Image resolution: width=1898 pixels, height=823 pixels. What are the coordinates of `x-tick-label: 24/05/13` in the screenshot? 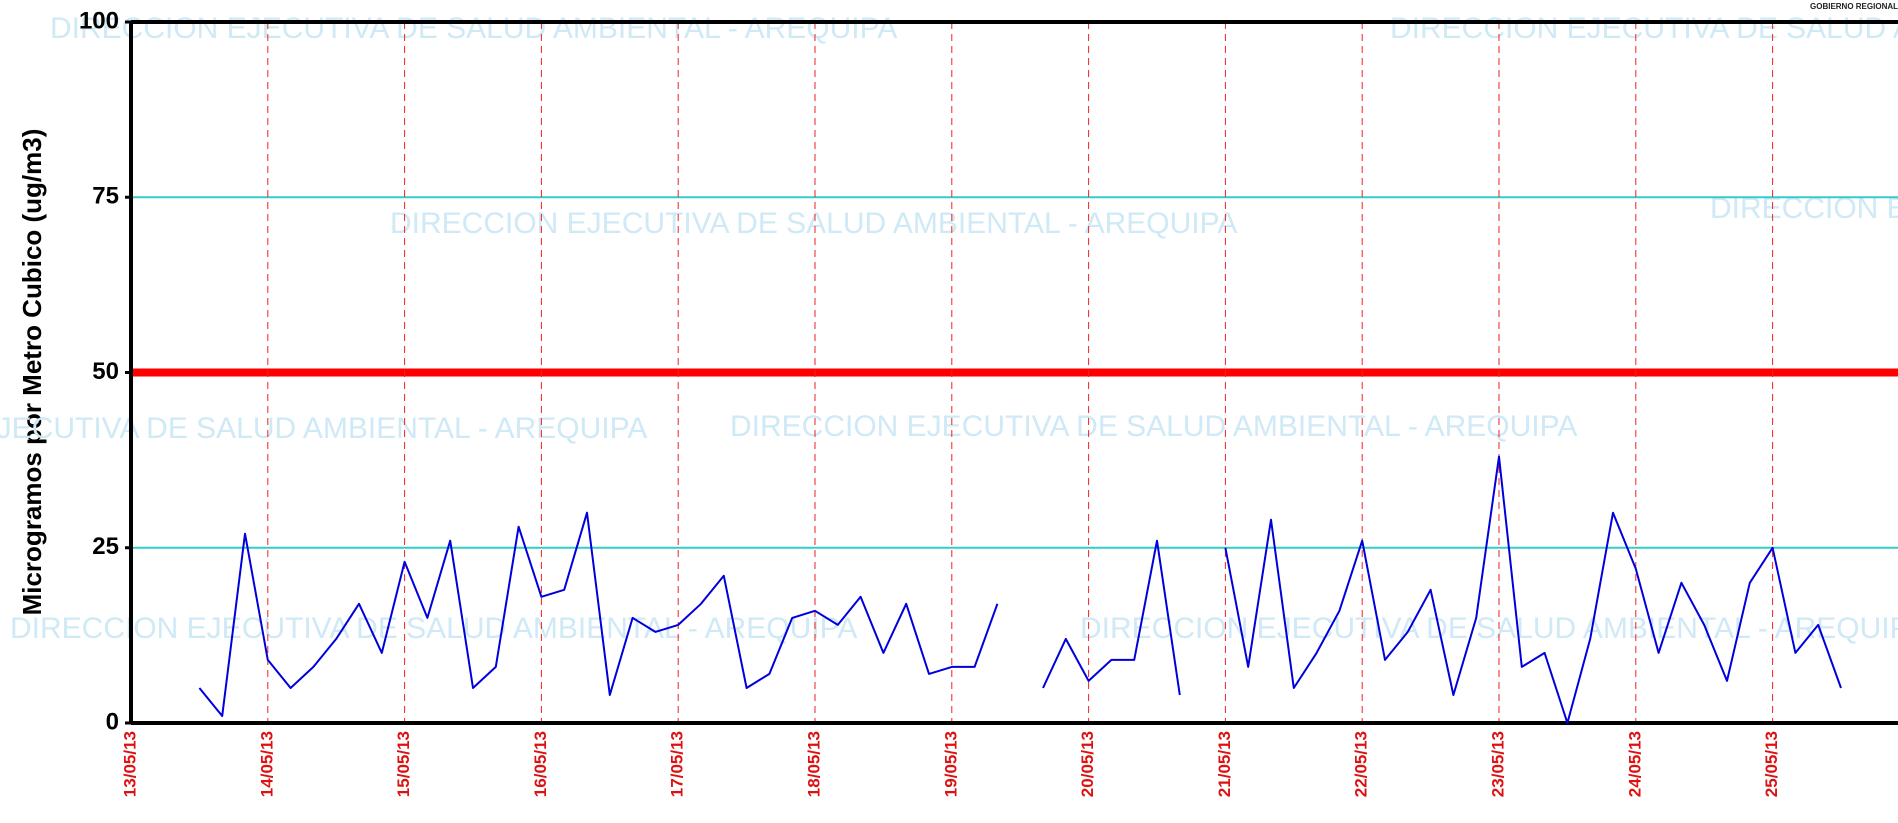 It's located at (1634, 764).